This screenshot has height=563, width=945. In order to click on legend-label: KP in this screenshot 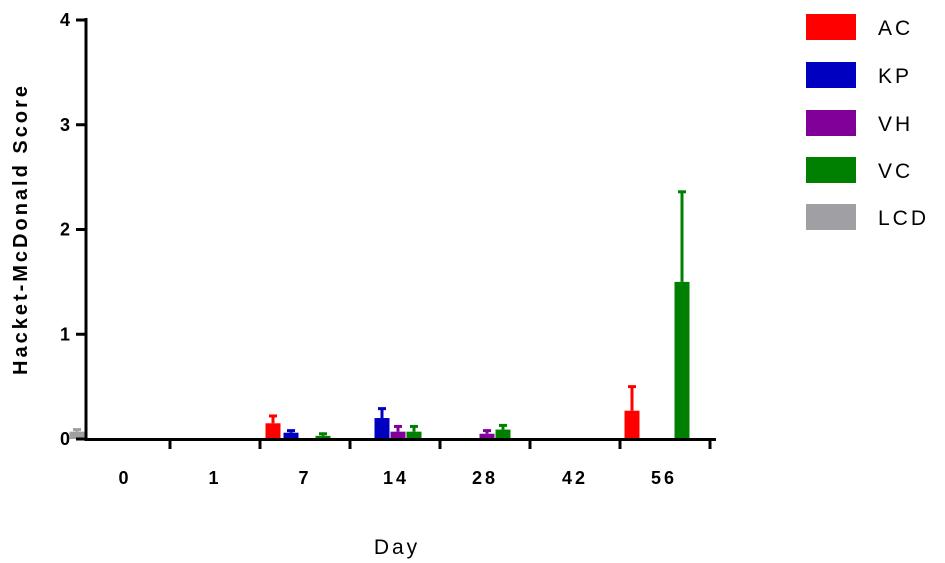, I will do `click(895, 76)`.